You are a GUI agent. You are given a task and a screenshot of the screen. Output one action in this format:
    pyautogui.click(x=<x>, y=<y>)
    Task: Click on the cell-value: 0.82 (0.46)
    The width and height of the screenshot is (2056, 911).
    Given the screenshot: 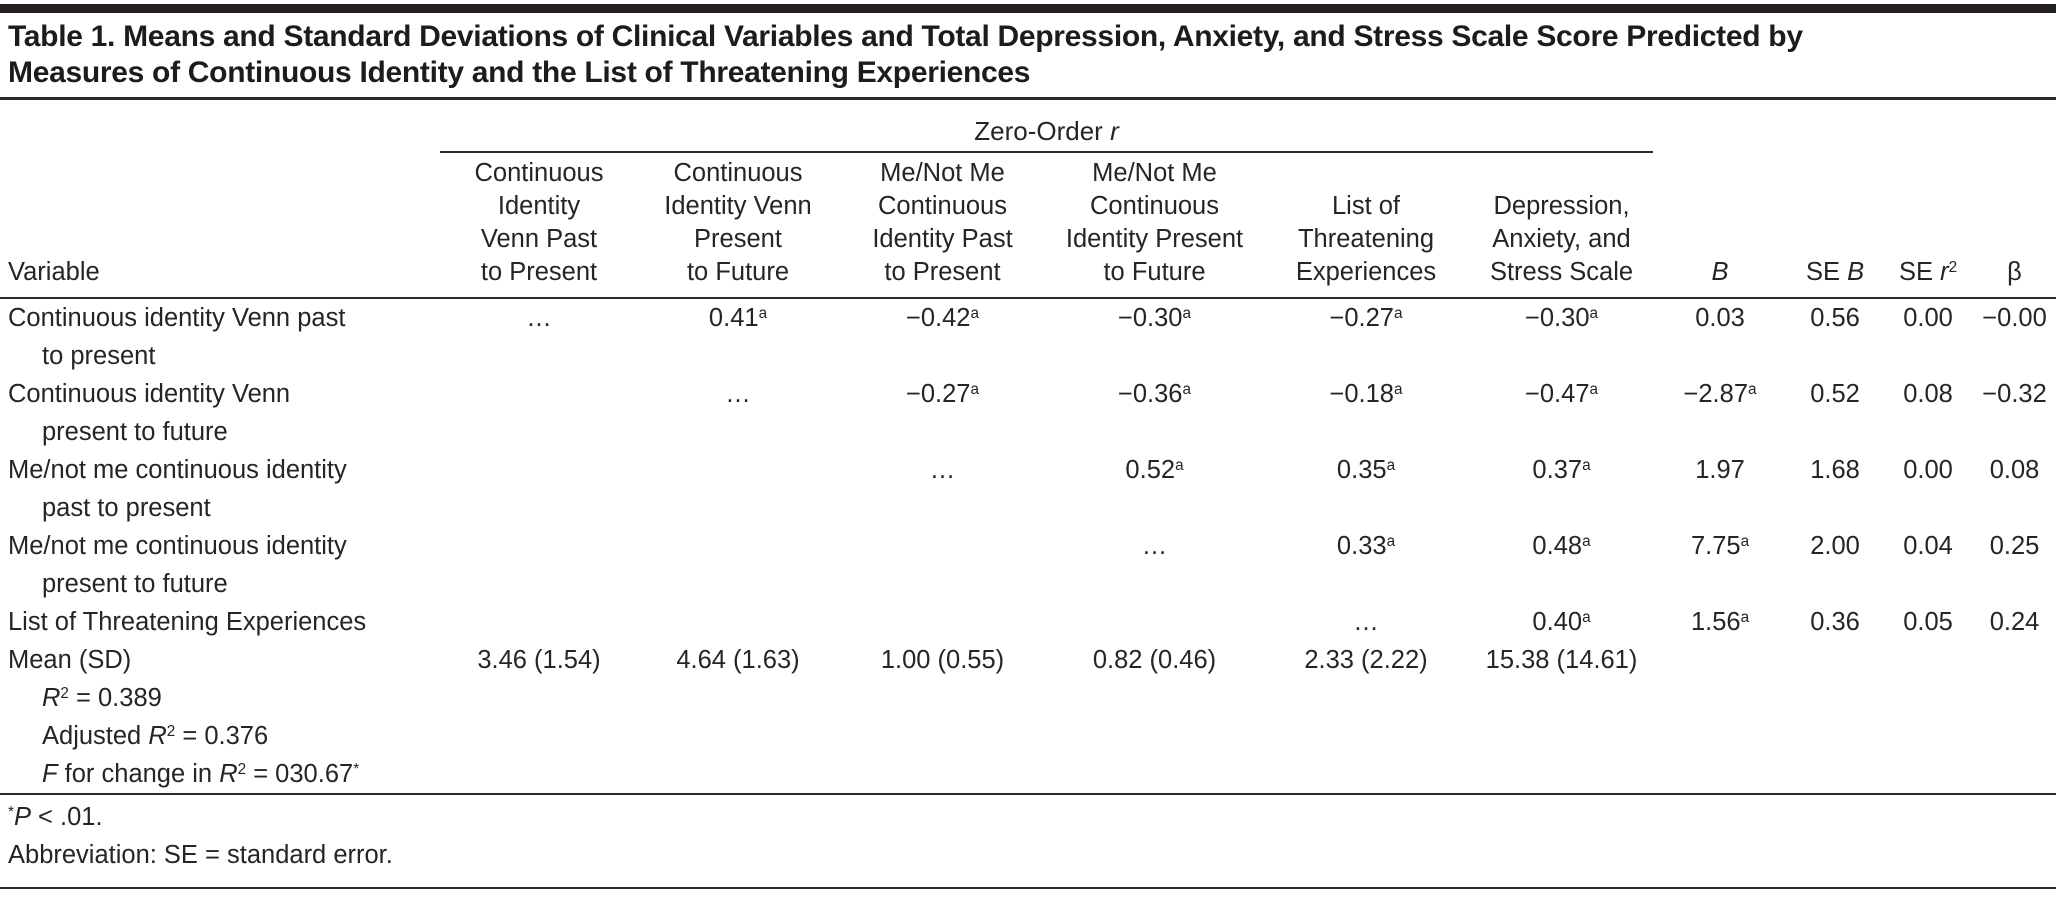 What is the action you would take?
    pyautogui.click(x=1154, y=660)
    